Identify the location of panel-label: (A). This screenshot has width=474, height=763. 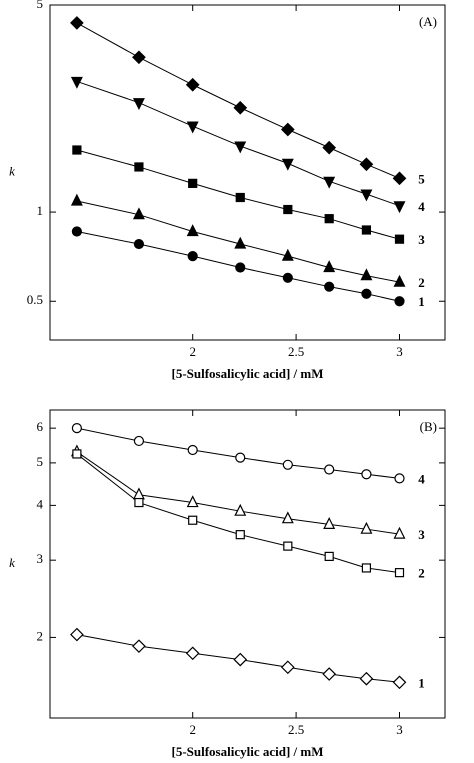
(428, 21).